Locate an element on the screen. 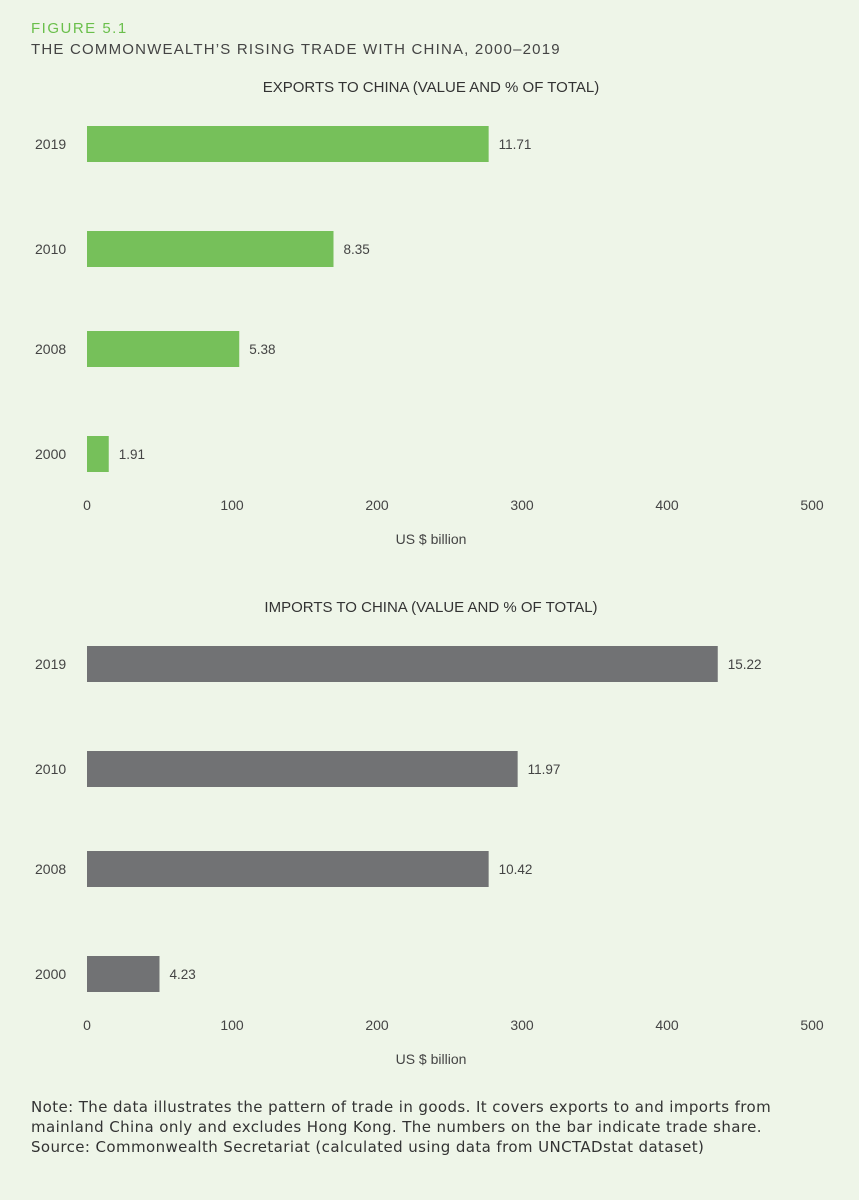 The width and height of the screenshot is (859, 1200). imports-year-label-2010: 2010 is located at coordinates (50, 769).